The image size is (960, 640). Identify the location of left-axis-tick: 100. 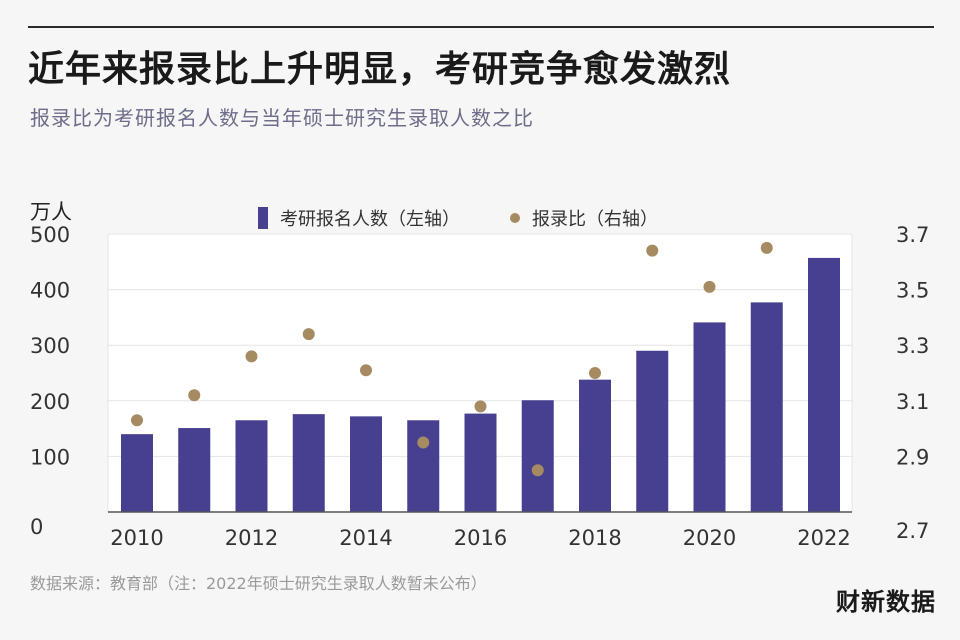
(50, 457).